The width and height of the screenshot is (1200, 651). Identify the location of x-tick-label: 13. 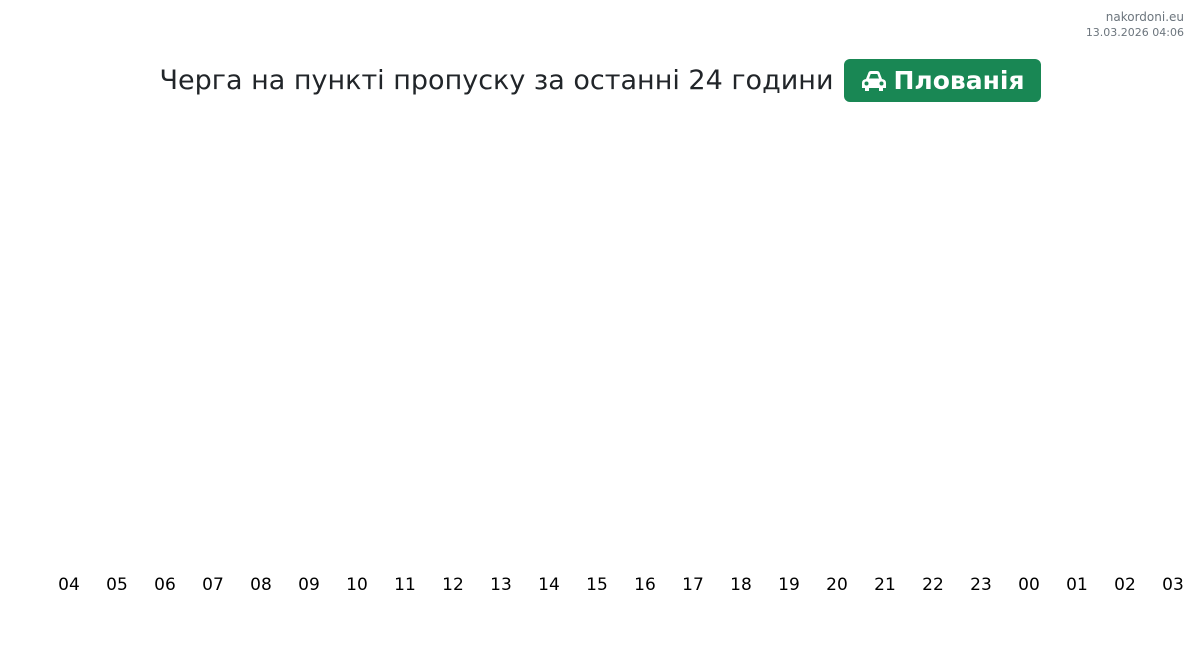
(501, 585).